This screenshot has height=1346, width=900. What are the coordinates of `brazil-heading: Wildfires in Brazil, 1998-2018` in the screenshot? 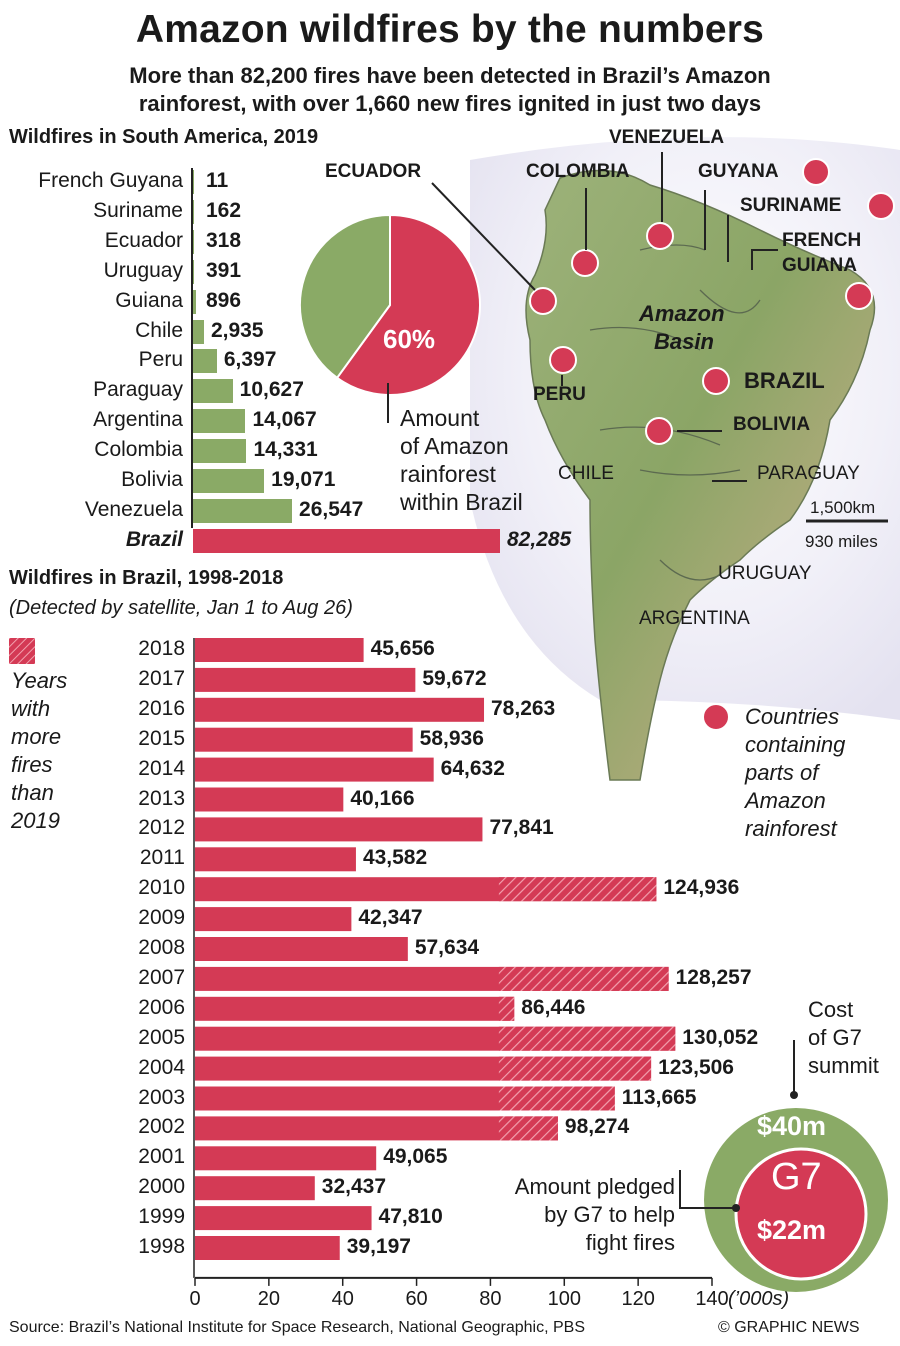 It's located at (146, 578).